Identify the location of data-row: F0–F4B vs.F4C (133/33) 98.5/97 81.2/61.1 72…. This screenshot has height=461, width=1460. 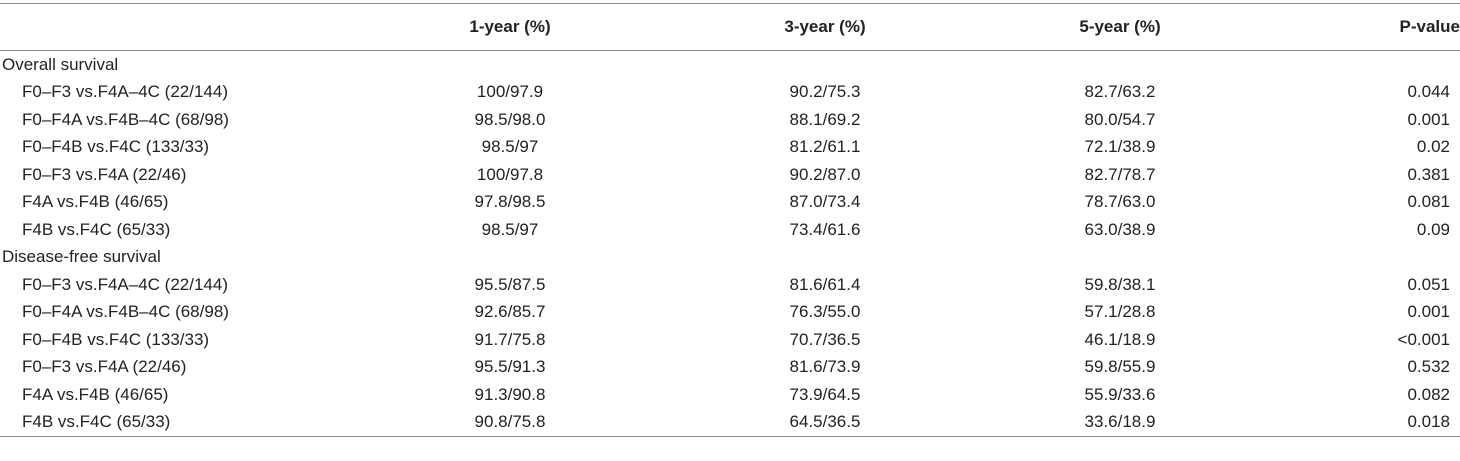
(730, 148).